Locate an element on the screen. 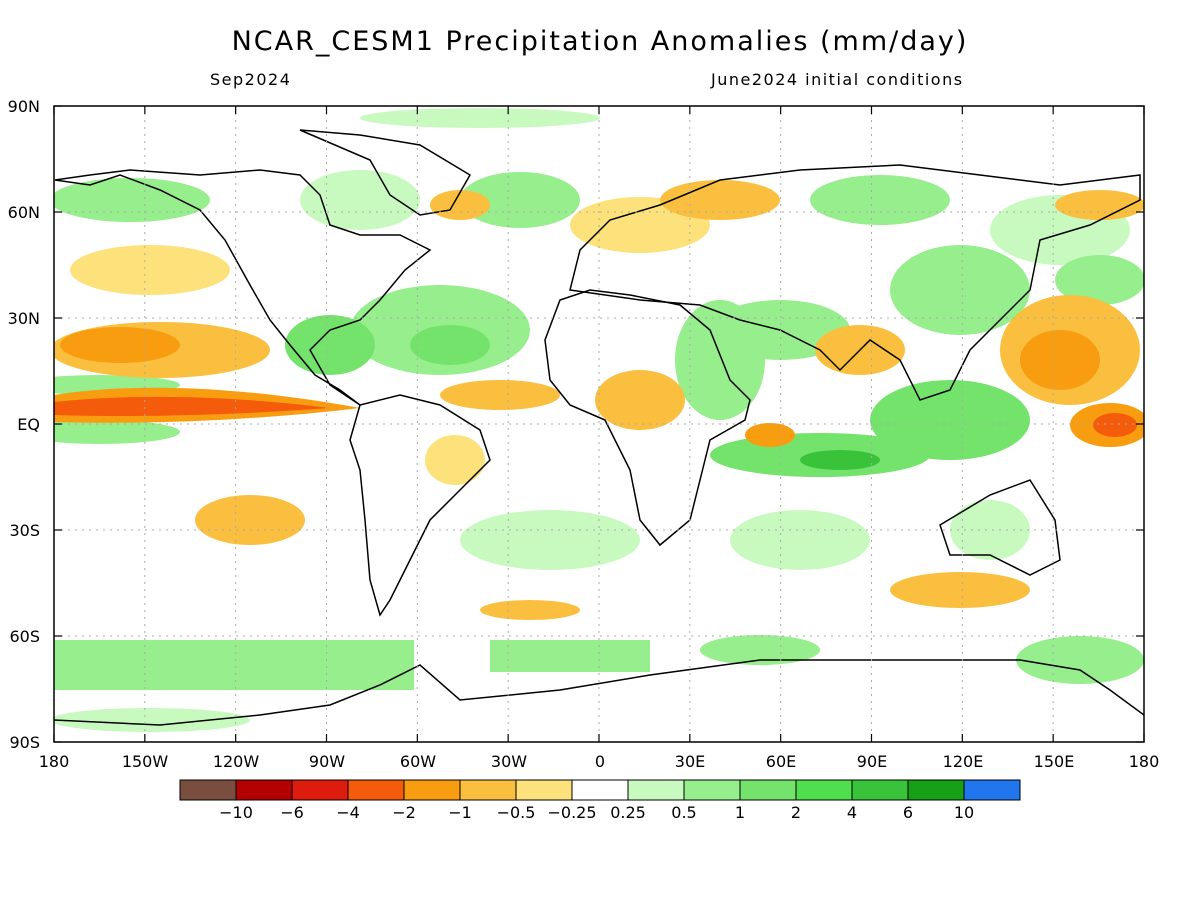 This screenshot has height=900, width=1200. indian-ocean-wet-core is located at coordinates (840, 460).